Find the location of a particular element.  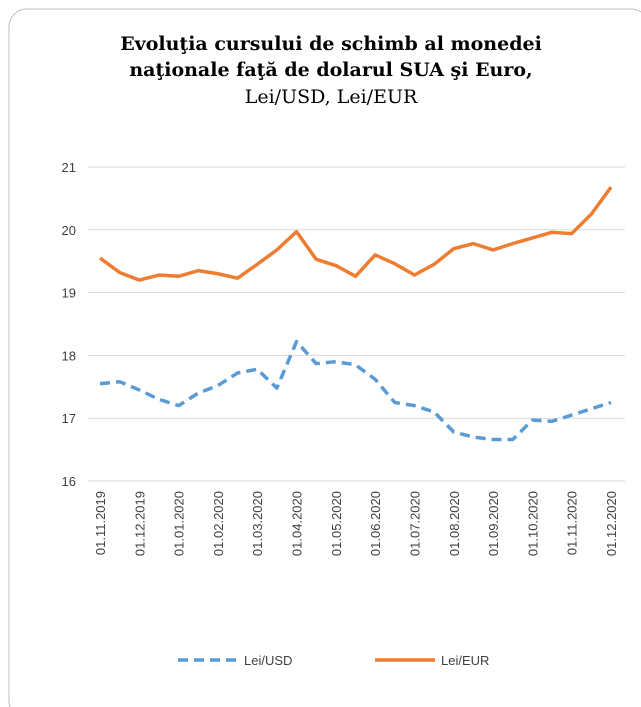

x-tick-label: 01.09.2020 is located at coordinates (493, 523).